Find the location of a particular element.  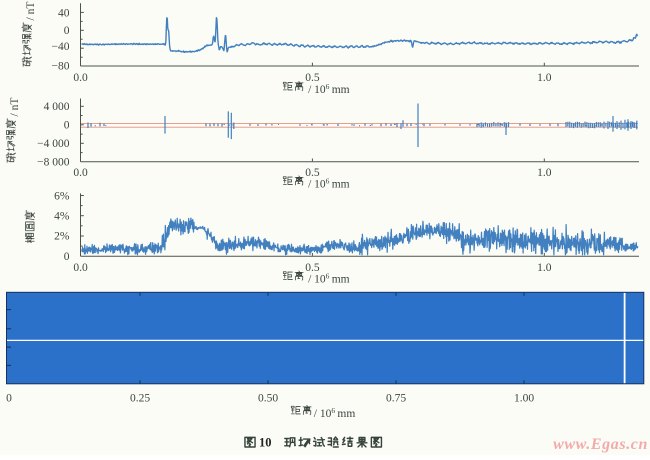

svg-text: 4% is located at coordinates (62, 217).